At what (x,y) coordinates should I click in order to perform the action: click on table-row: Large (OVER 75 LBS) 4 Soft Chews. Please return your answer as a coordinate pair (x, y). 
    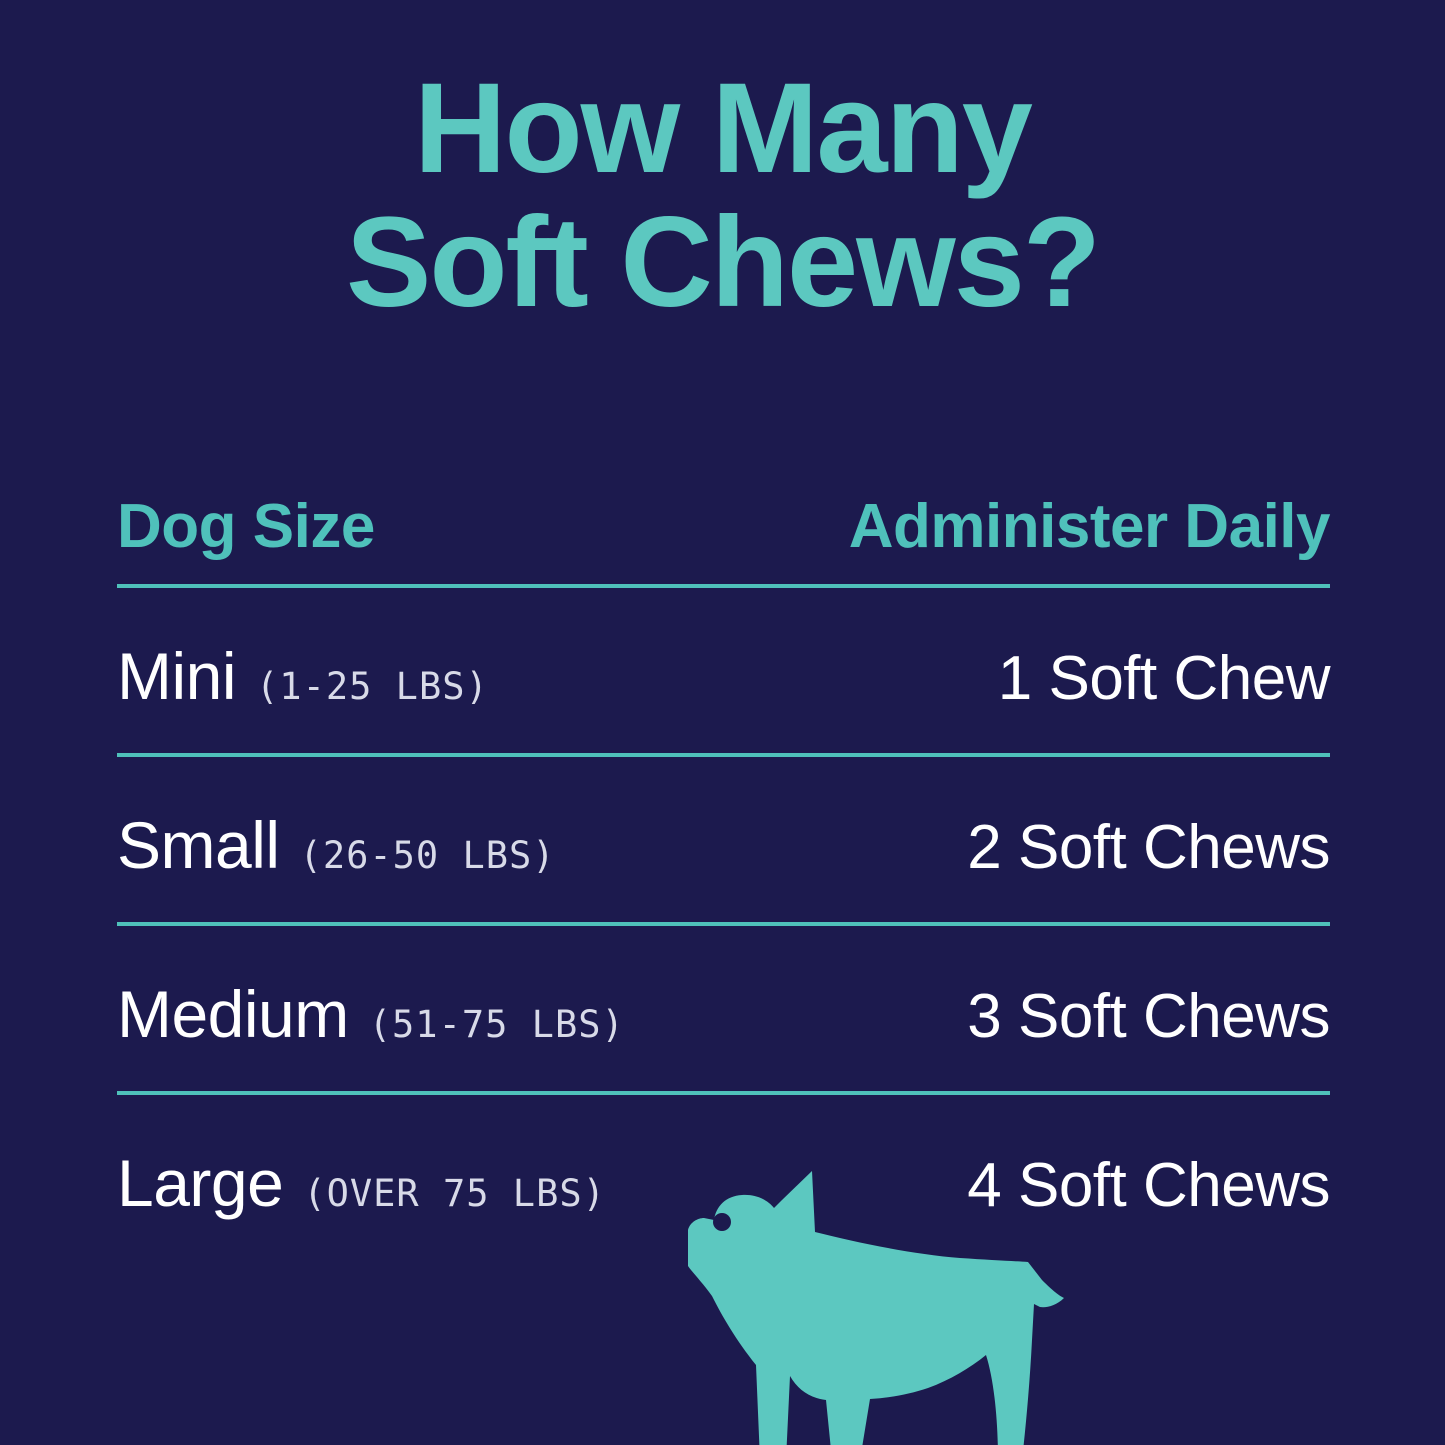
    Looking at the image, I should click on (723, 1177).